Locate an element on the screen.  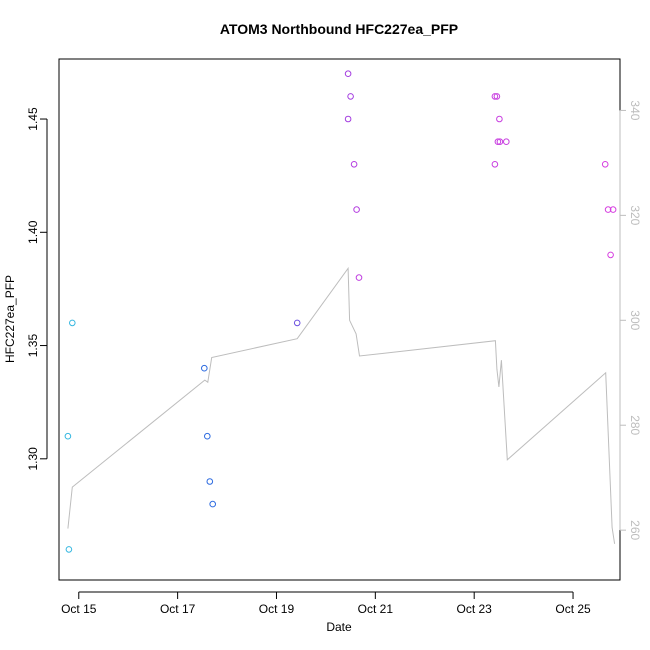
chart-title: ATOM3 Northbound HFC227ea_PFP is located at coordinates (339, 29).